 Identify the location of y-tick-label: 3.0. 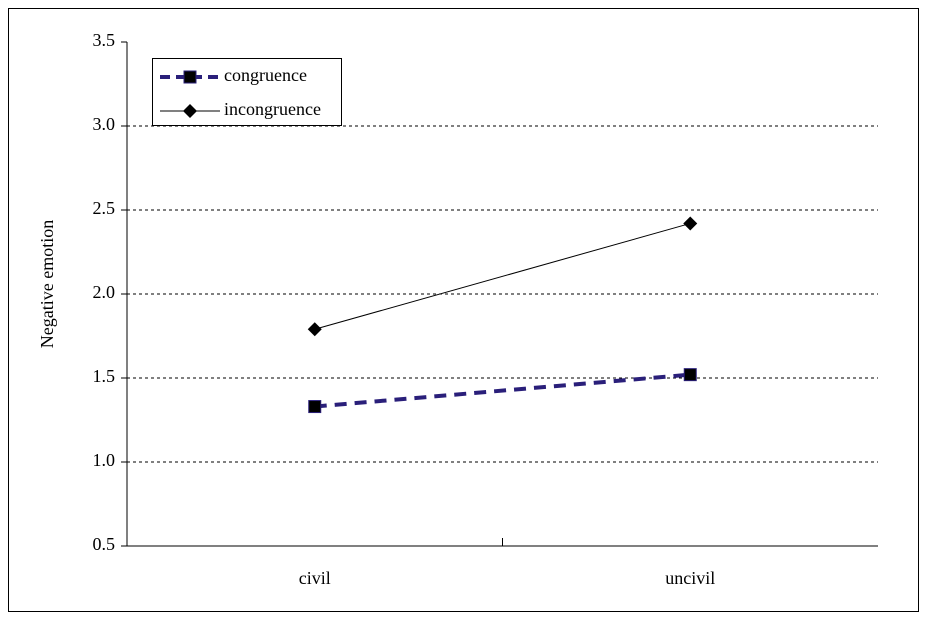
(104, 124).